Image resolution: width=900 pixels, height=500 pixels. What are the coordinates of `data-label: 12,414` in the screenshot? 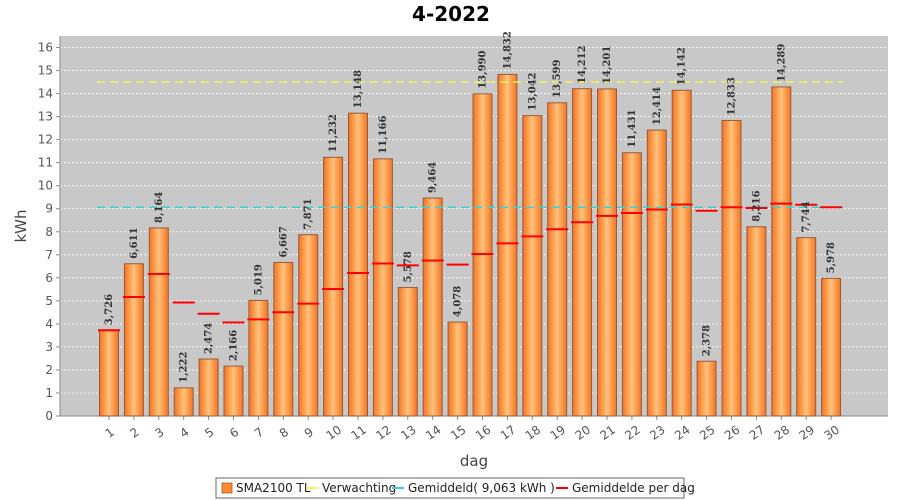 It's located at (657, 106).